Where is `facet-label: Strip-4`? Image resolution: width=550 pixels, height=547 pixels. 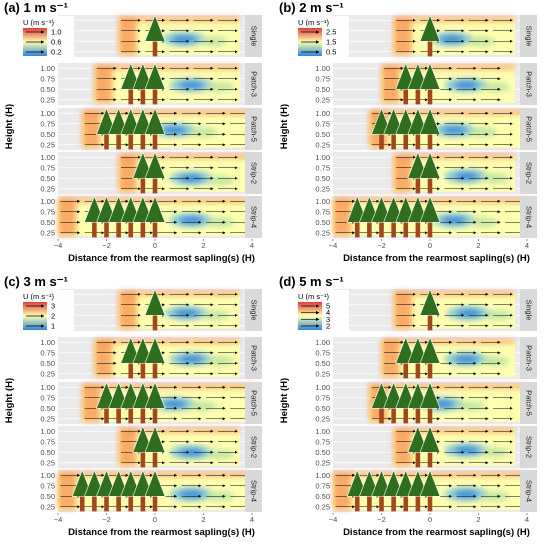 facet-label: Strip-4 is located at coordinates (529, 217).